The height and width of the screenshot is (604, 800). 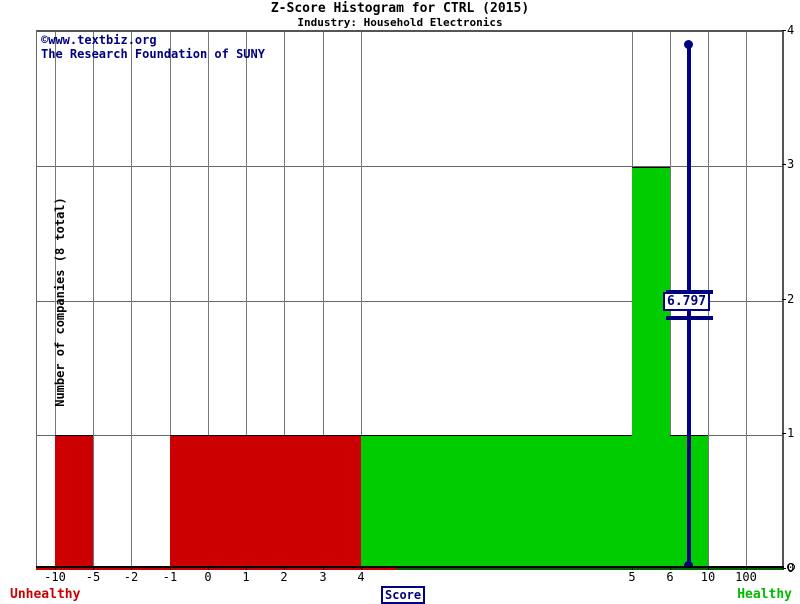 I want to click on x-tick-label: -10, so click(x=55, y=577).